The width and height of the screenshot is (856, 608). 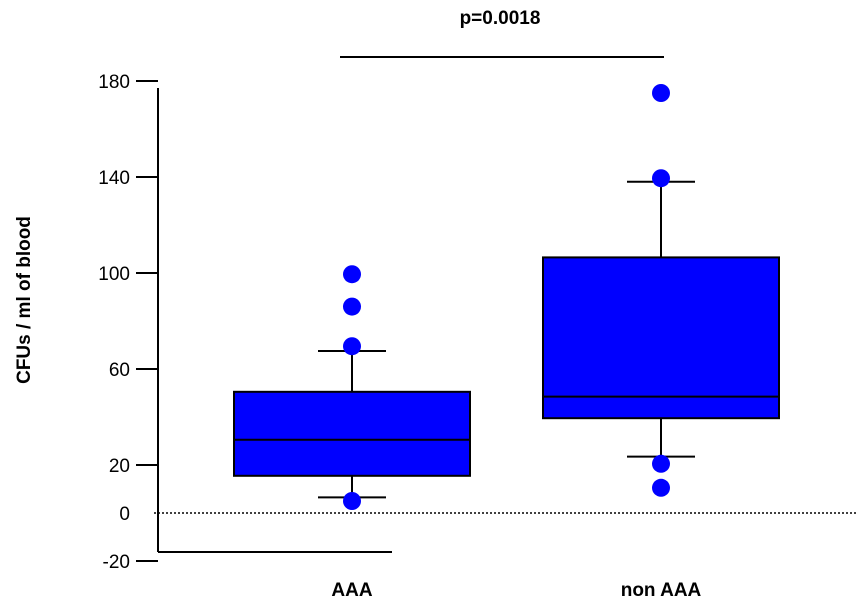 What do you see at coordinates (124, 514) in the screenshot?
I see `y-tick-label: 0` at bounding box center [124, 514].